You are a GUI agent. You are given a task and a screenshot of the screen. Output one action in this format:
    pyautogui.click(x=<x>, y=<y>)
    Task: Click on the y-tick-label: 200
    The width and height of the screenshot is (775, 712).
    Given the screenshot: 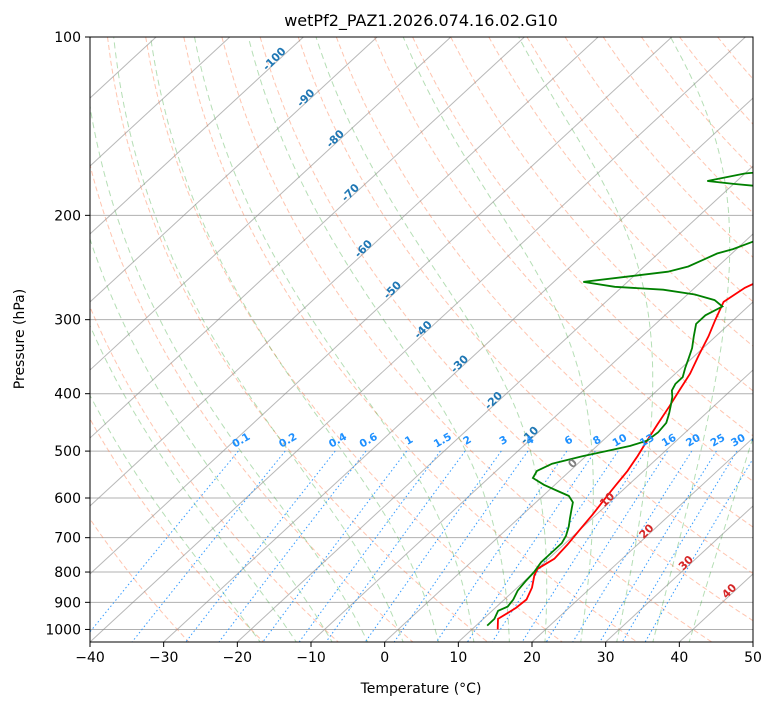 What is the action you would take?
    pyautogui.click(x=67, y=216)
    